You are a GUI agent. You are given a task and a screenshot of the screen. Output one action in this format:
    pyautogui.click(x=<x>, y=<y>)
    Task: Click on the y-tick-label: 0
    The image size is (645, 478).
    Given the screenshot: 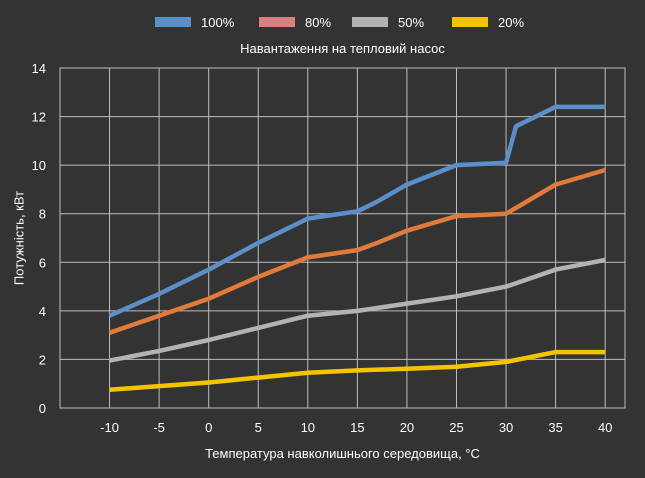 What is the action you would take?
    pyautogui.click(x=42, y=408)
    